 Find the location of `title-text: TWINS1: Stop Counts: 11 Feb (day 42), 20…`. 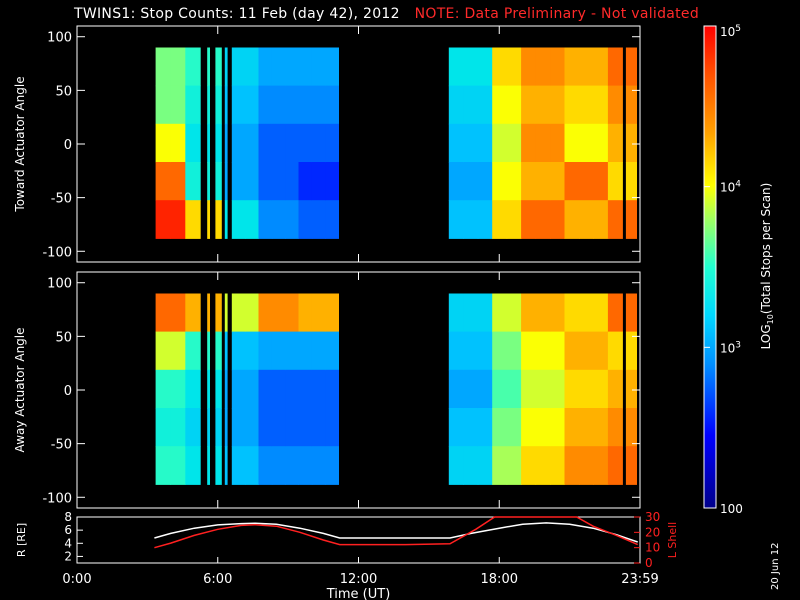

title-text: TWINS1: Stop Counts: 11 Feb (day 42), 20… is located at coordinates (237, 14).